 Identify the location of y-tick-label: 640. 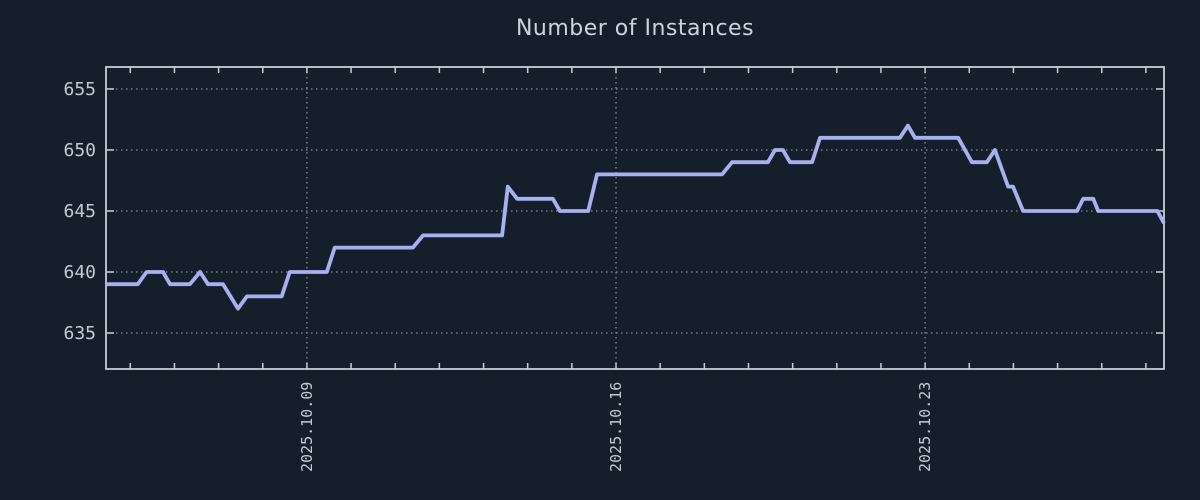
(79, 272).